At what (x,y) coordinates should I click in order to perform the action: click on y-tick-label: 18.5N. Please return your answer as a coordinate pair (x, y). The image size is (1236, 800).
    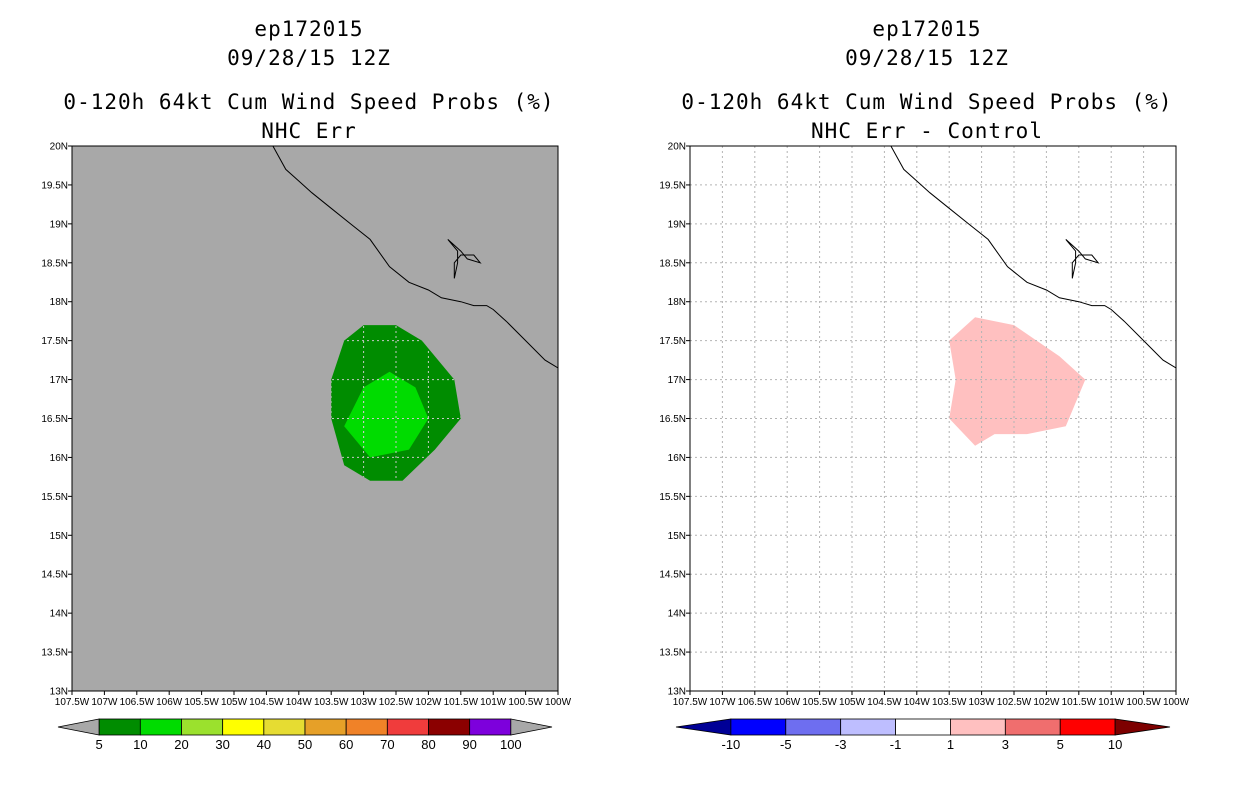
    Looking at the image, I should click on (54, 263).